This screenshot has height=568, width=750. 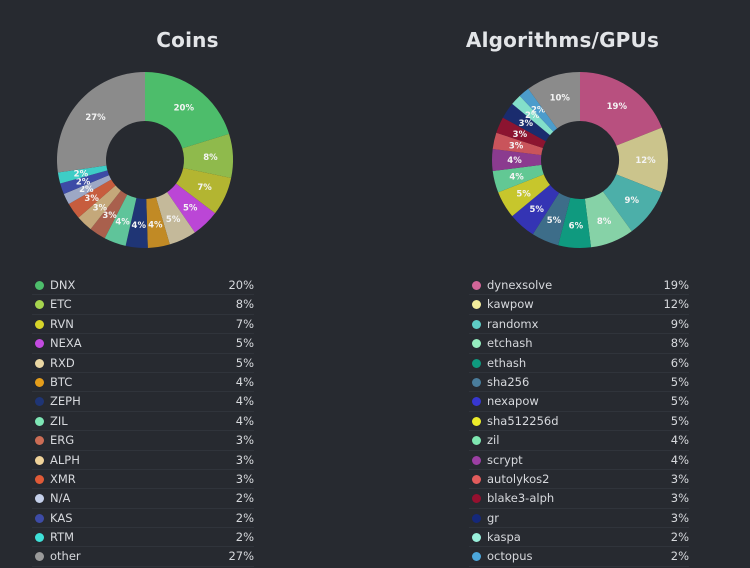 What do you see at coordinates (521, 498) in the screenshot?
I see `legend-label: blake3-alph` at bounding box center [521, 498].